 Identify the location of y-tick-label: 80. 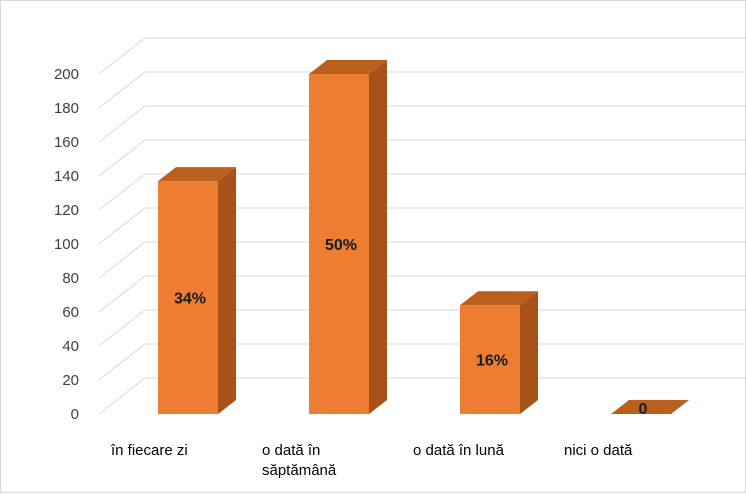
(70, 278).